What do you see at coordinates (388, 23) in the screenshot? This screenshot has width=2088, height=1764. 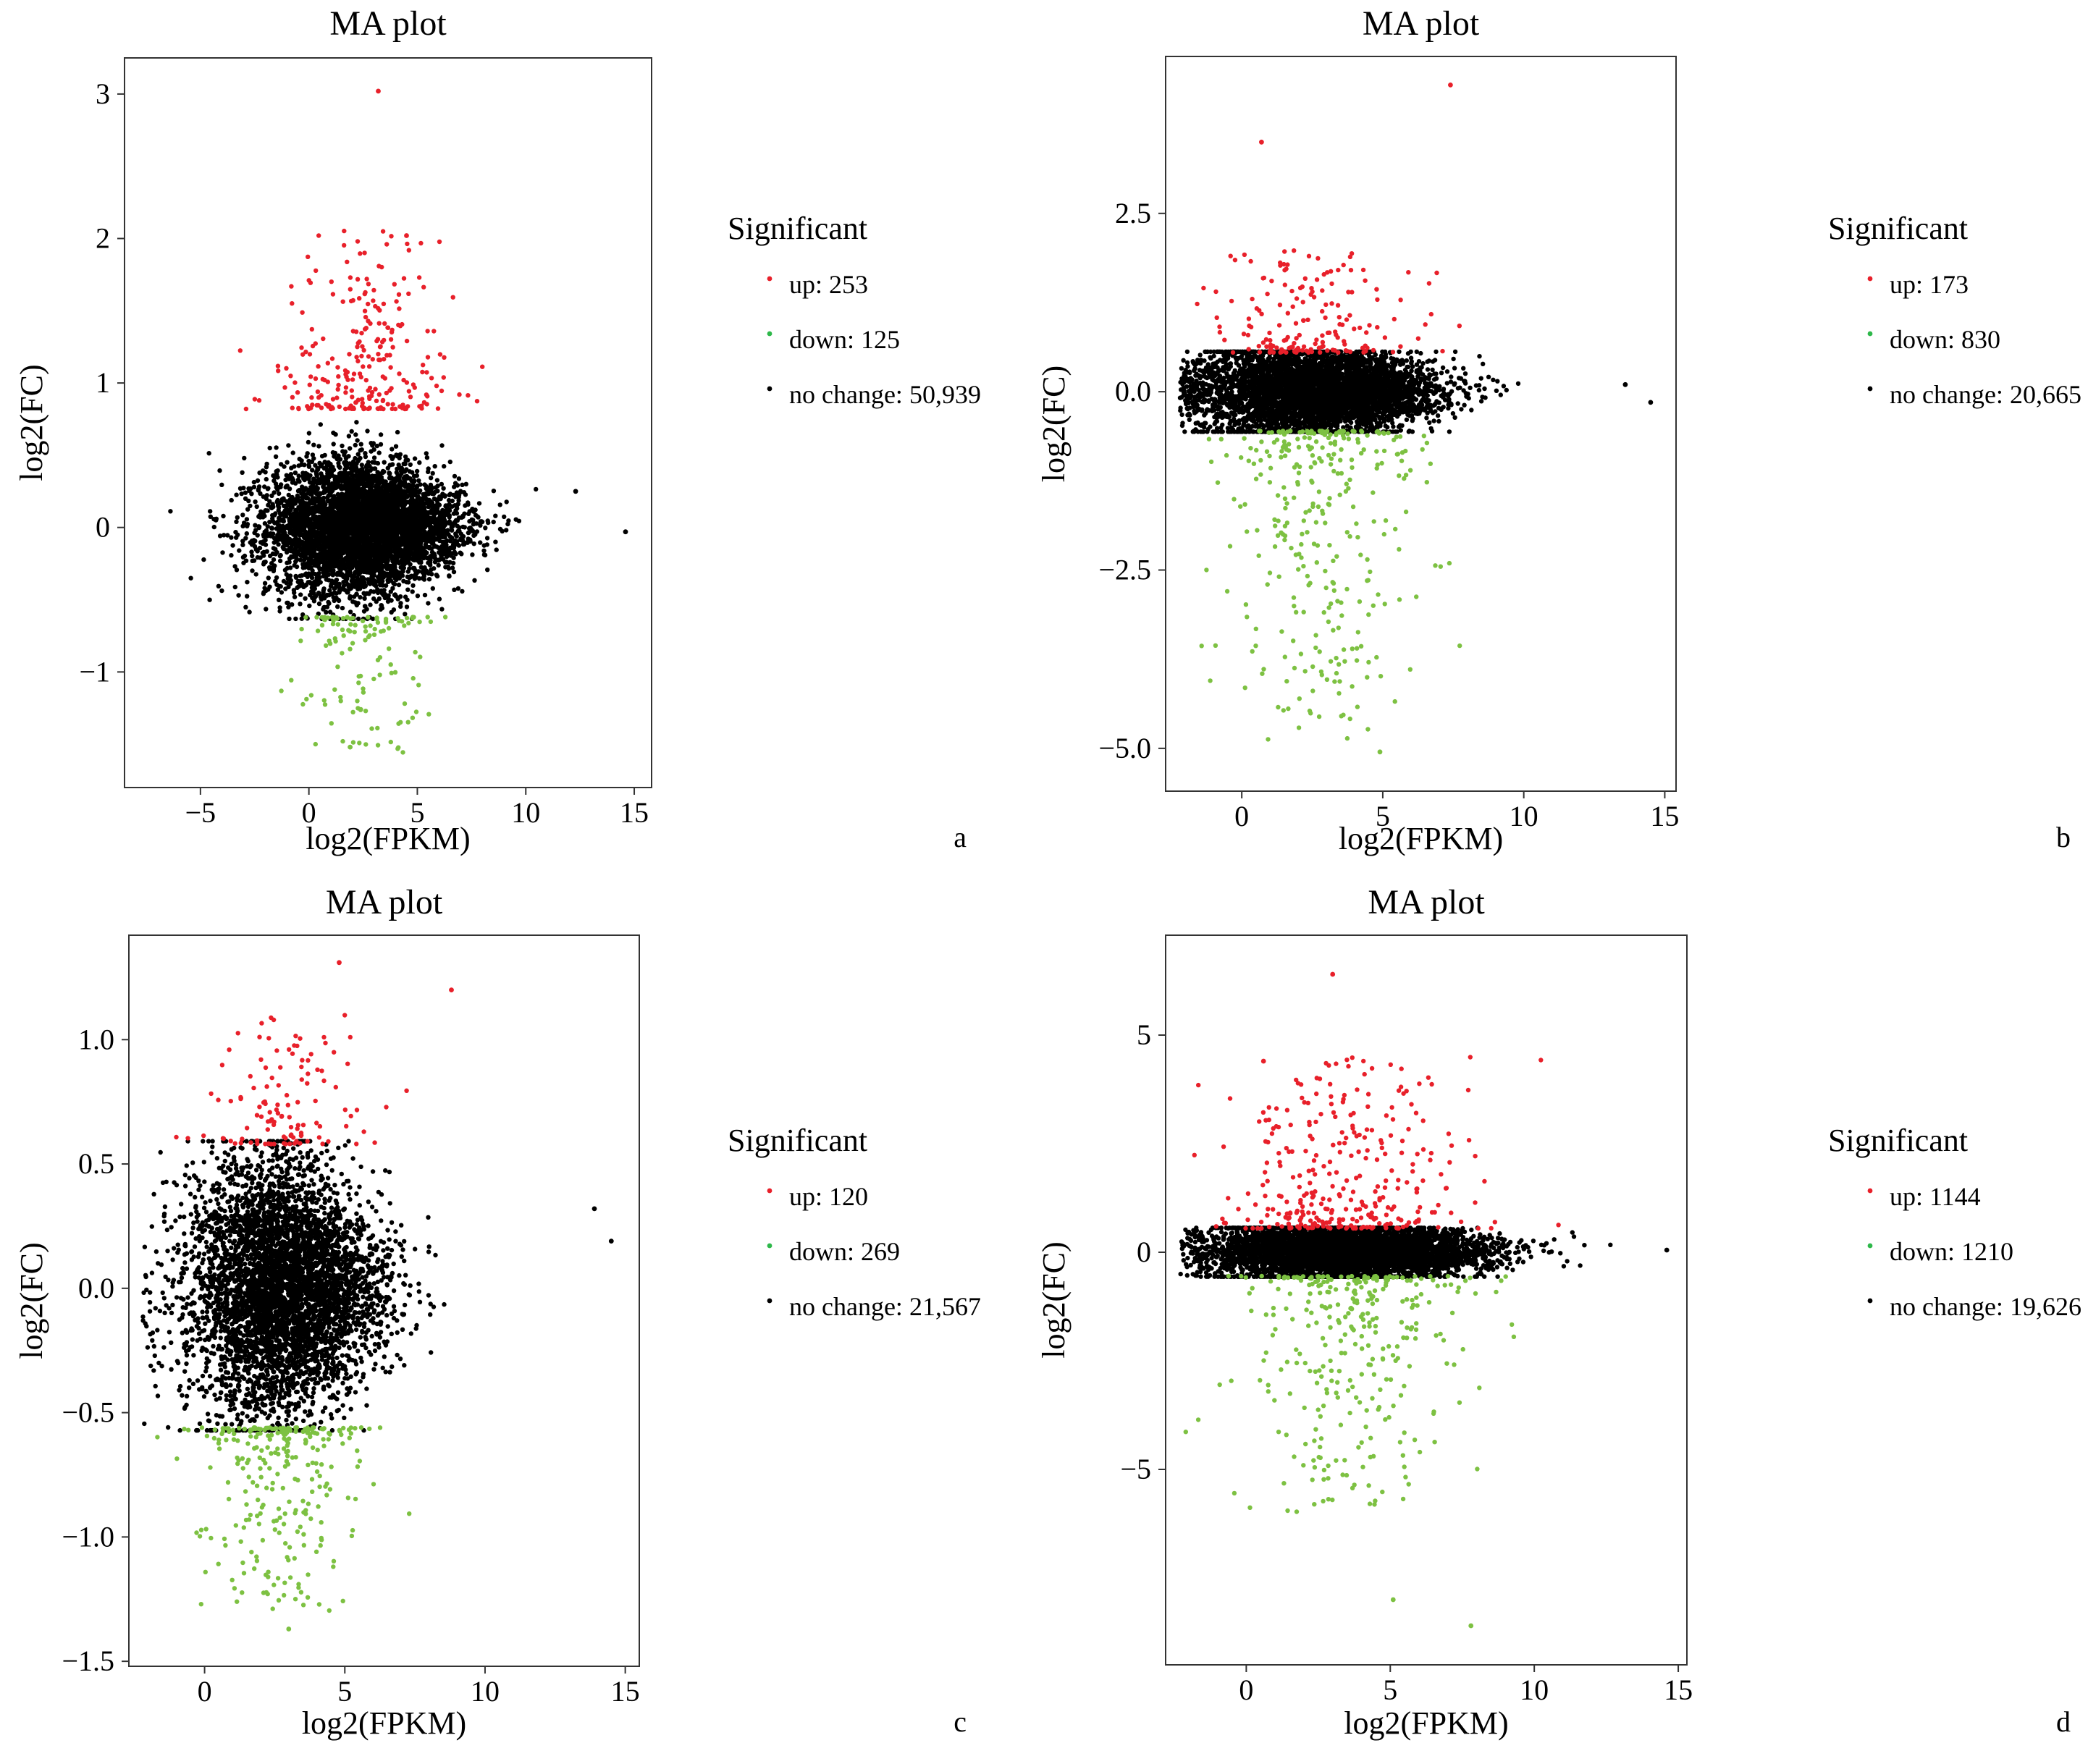 I see `panel-a-title: MA plot` at bounding box center [388, 23].